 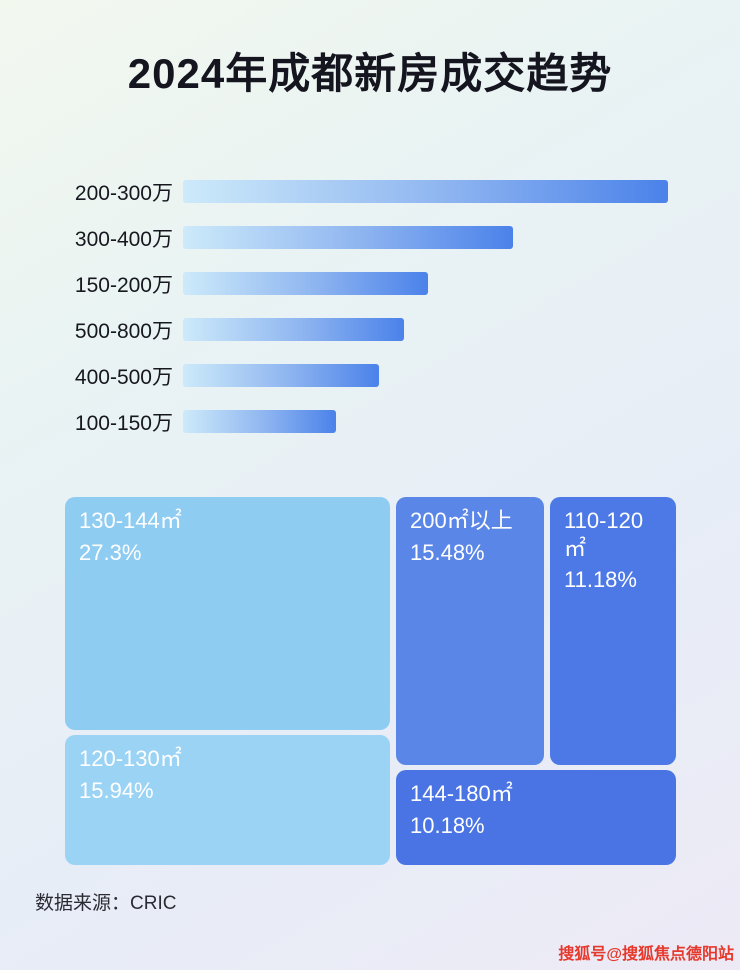 What do you see at coordinates (116, 790) in the screenshot?
I see `treemap-percent: 15.94%` at bounding box center [116, 790].